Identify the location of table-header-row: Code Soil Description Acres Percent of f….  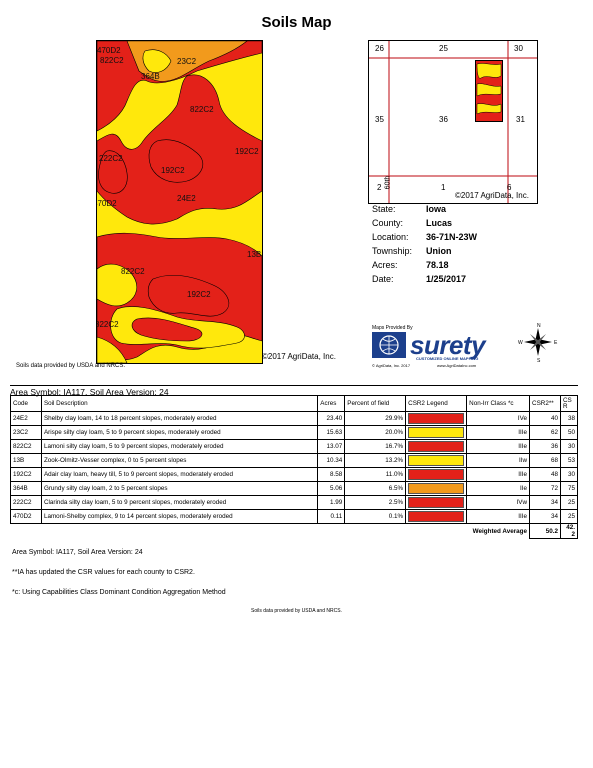
(294, 403).